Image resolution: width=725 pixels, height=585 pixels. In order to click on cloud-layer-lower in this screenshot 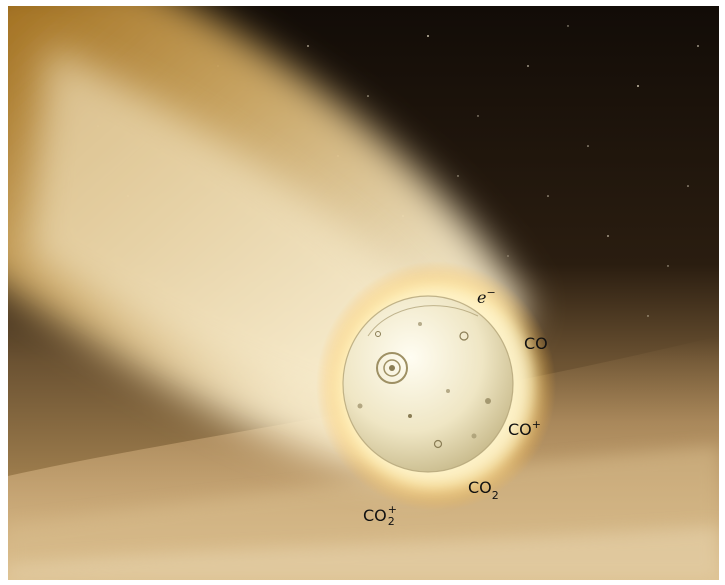, I will do `click(363, 553)`.